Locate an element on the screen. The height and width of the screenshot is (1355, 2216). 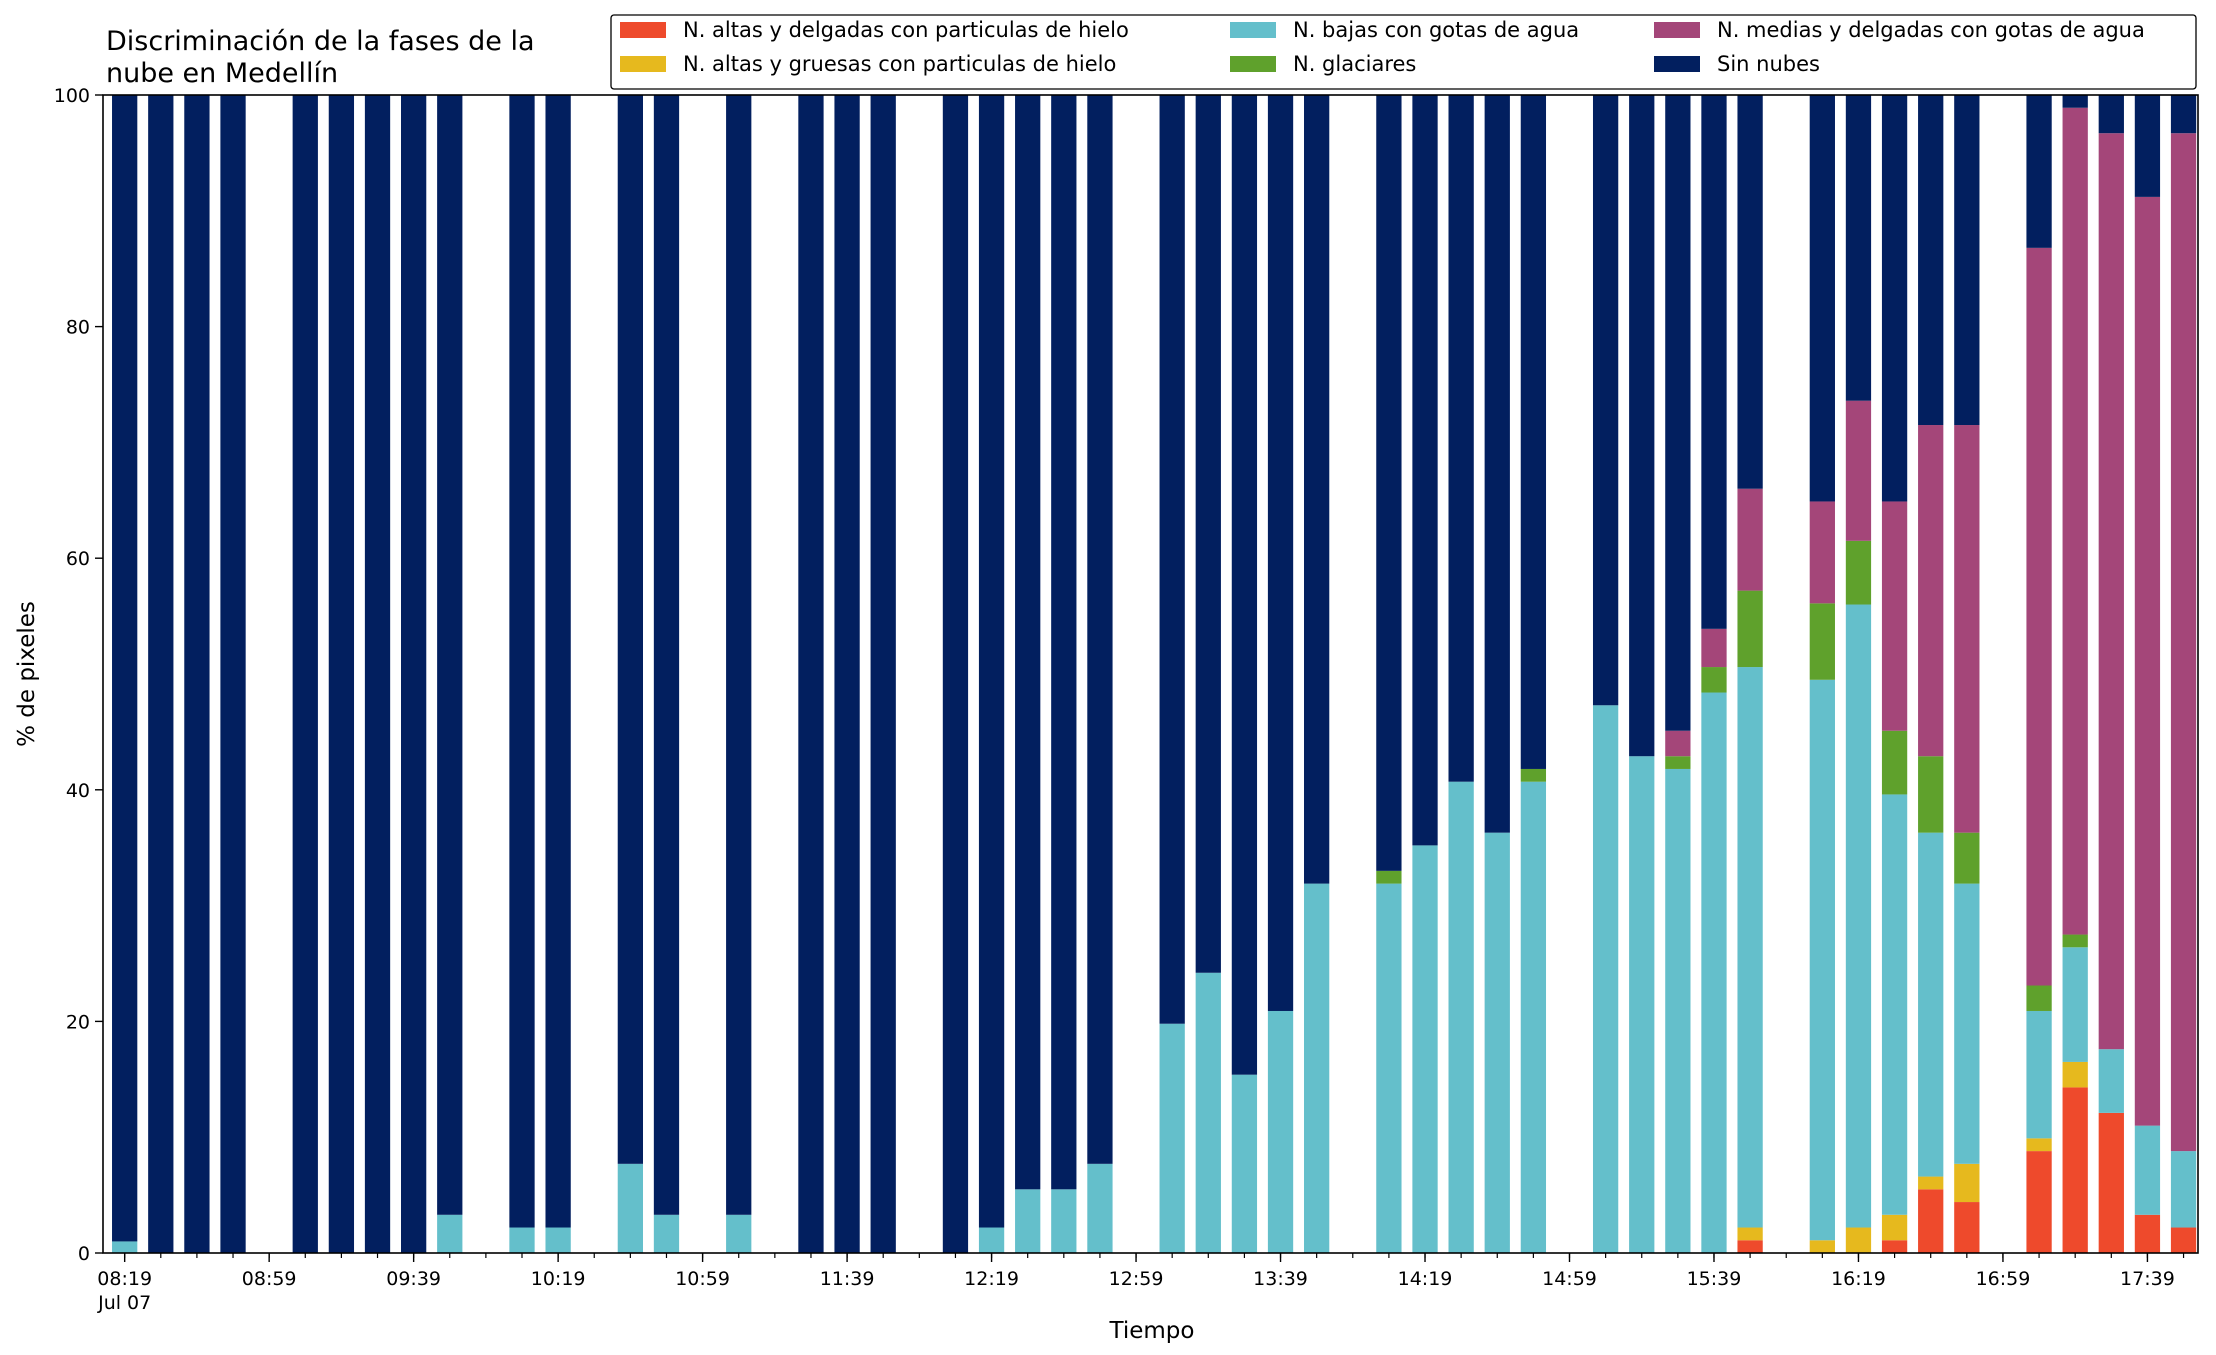
x-tick-label: 10:59 is located at coordinates (702, 1279).